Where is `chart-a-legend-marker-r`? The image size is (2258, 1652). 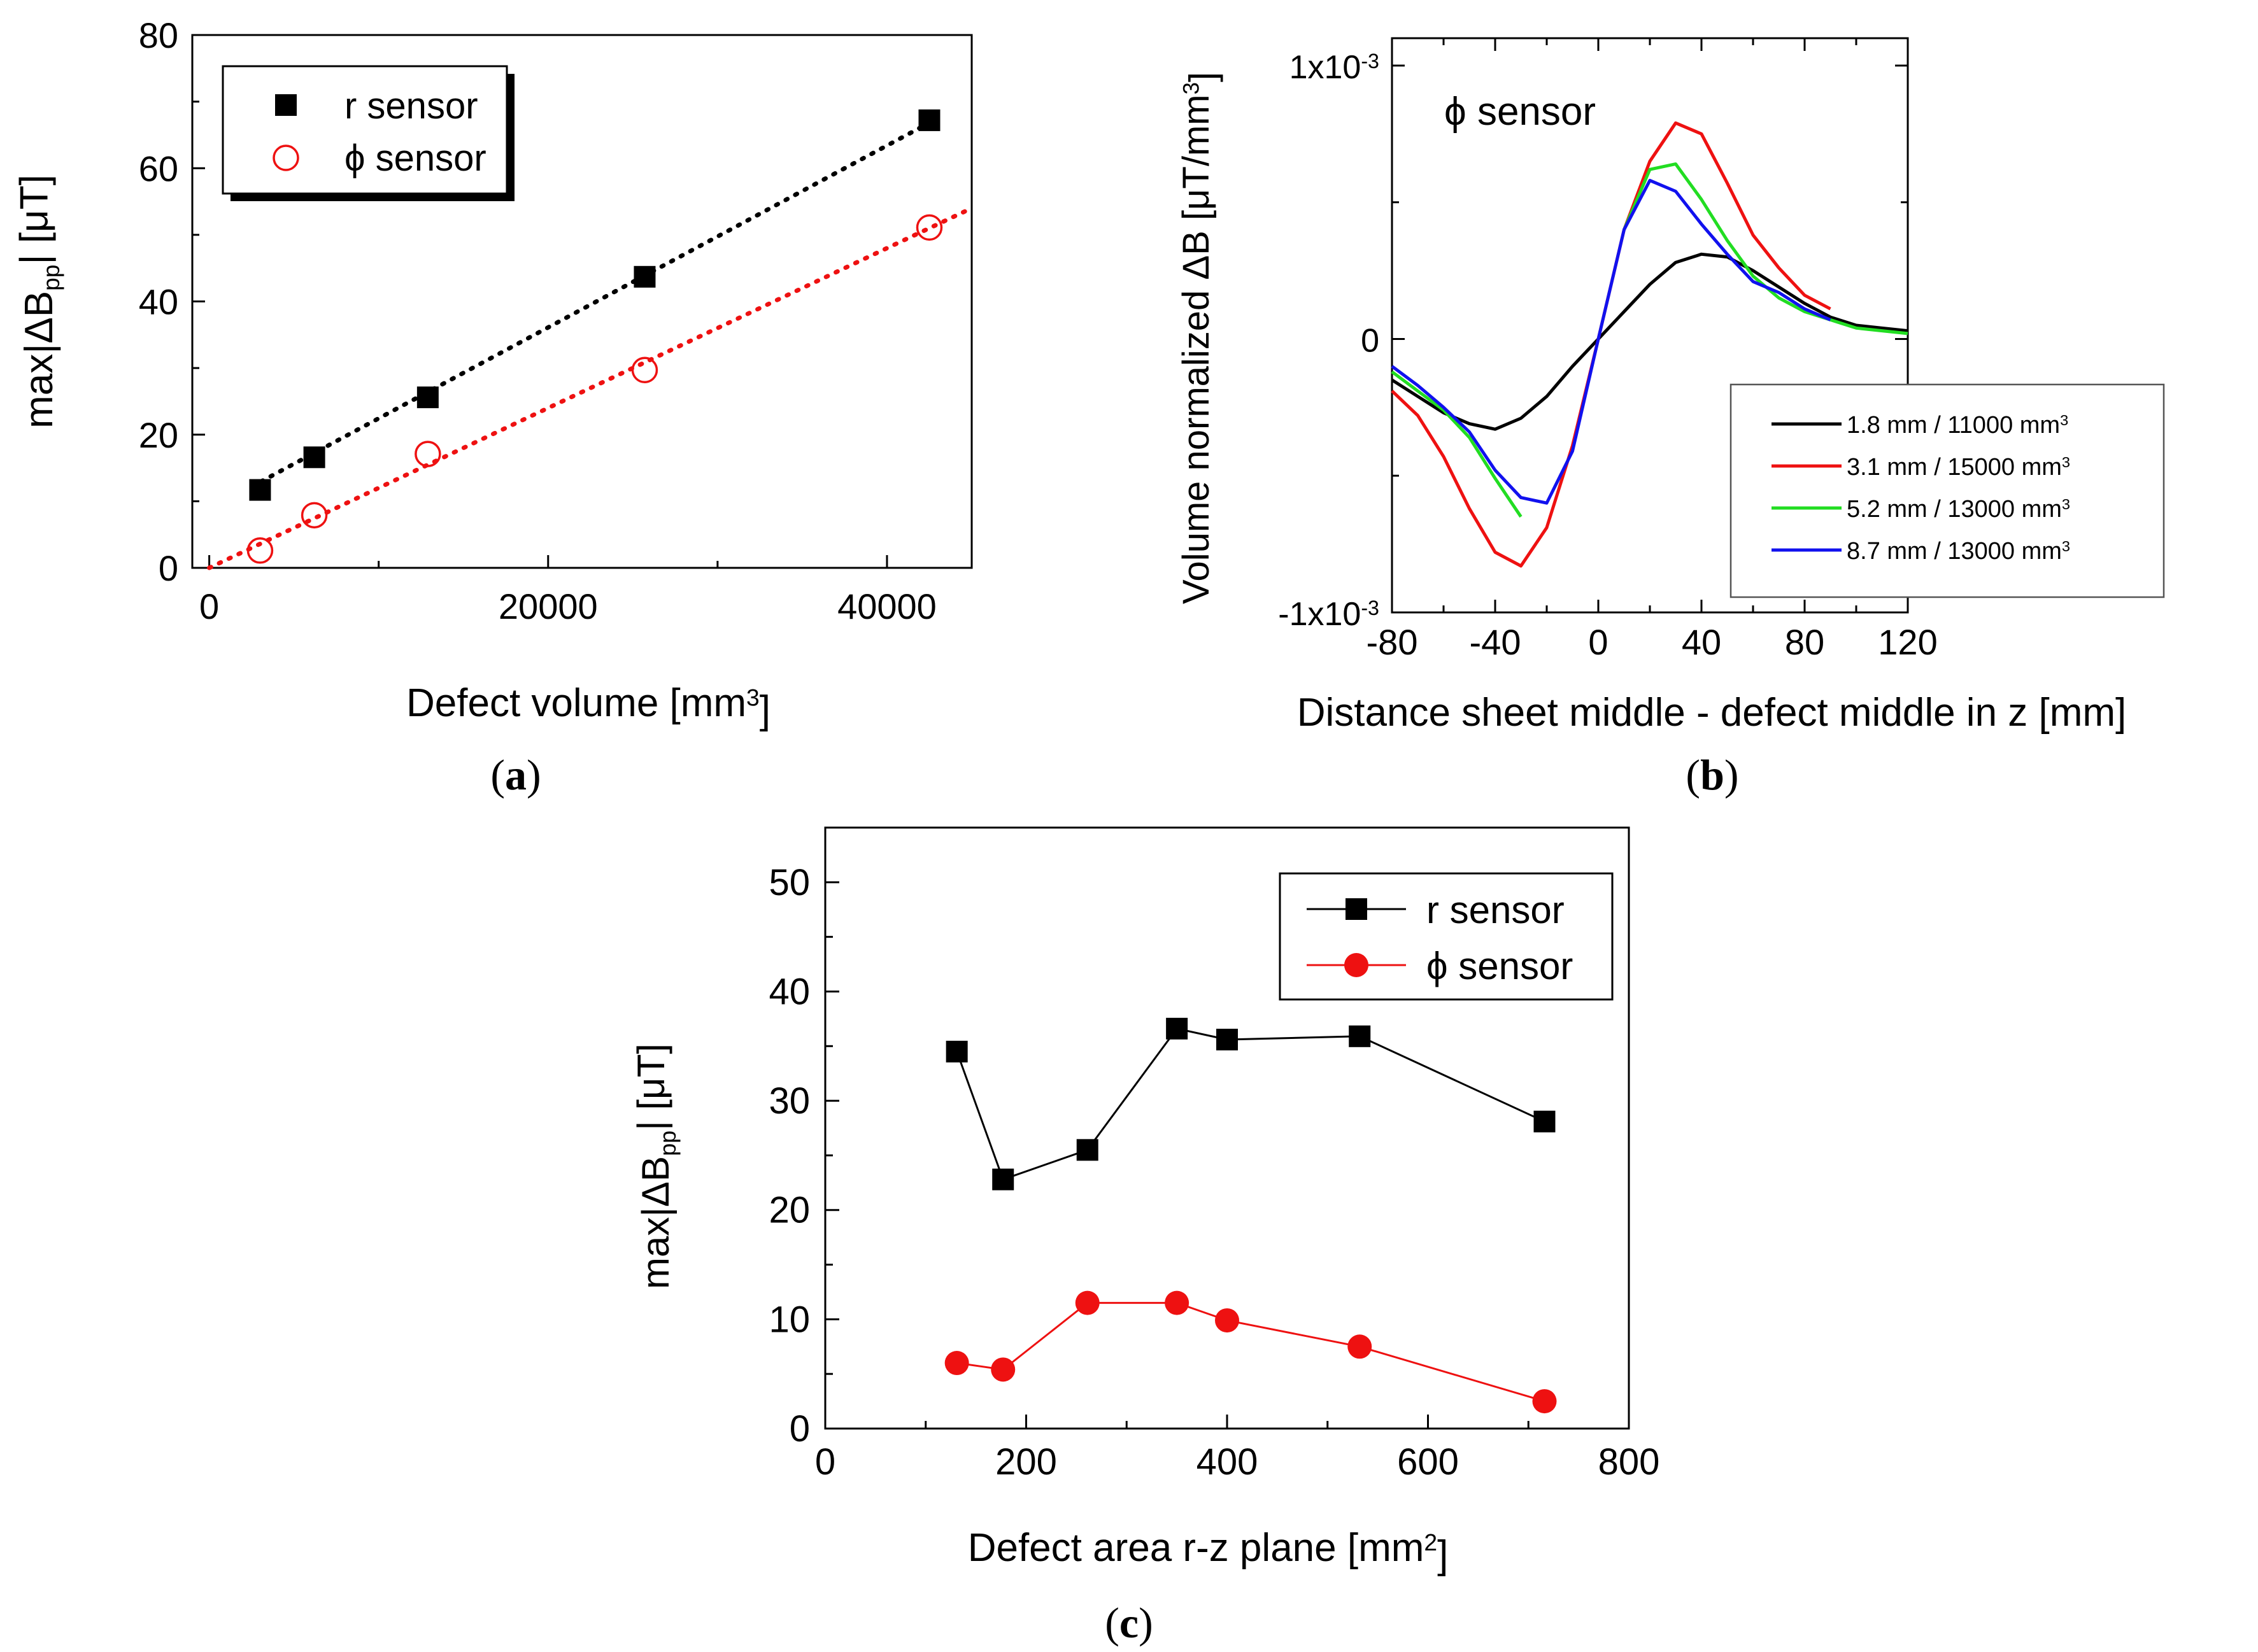 chart-a-legend-marker-r is located at coordinates (286, 105).